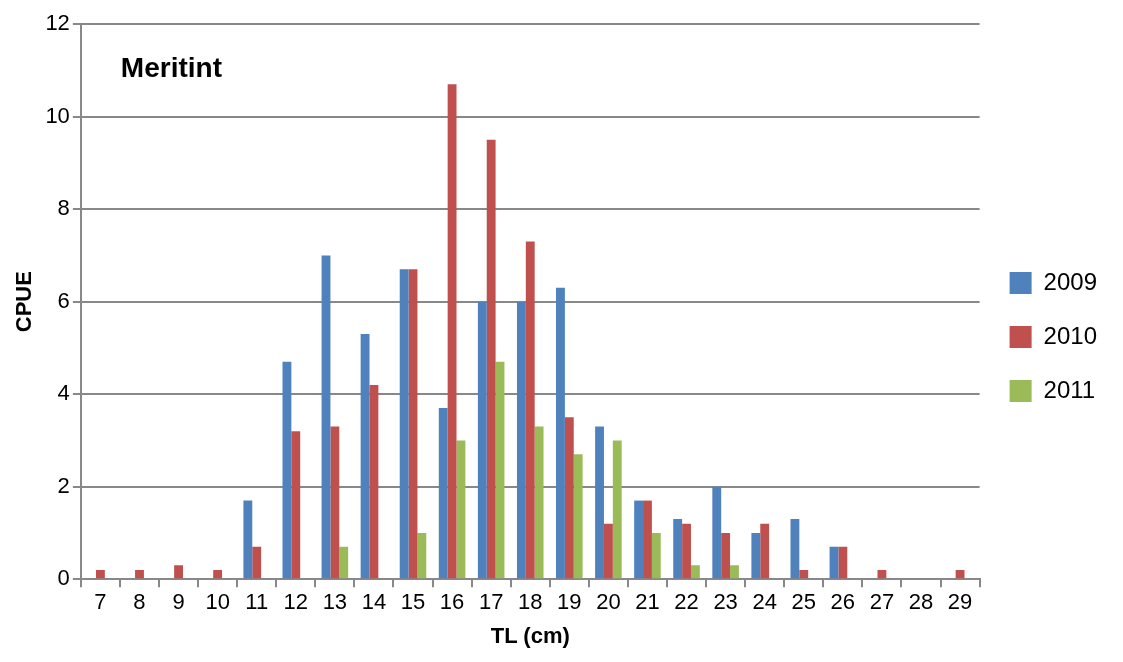  I want to click on x-axis-title: TL (cm), so click(530, 635).